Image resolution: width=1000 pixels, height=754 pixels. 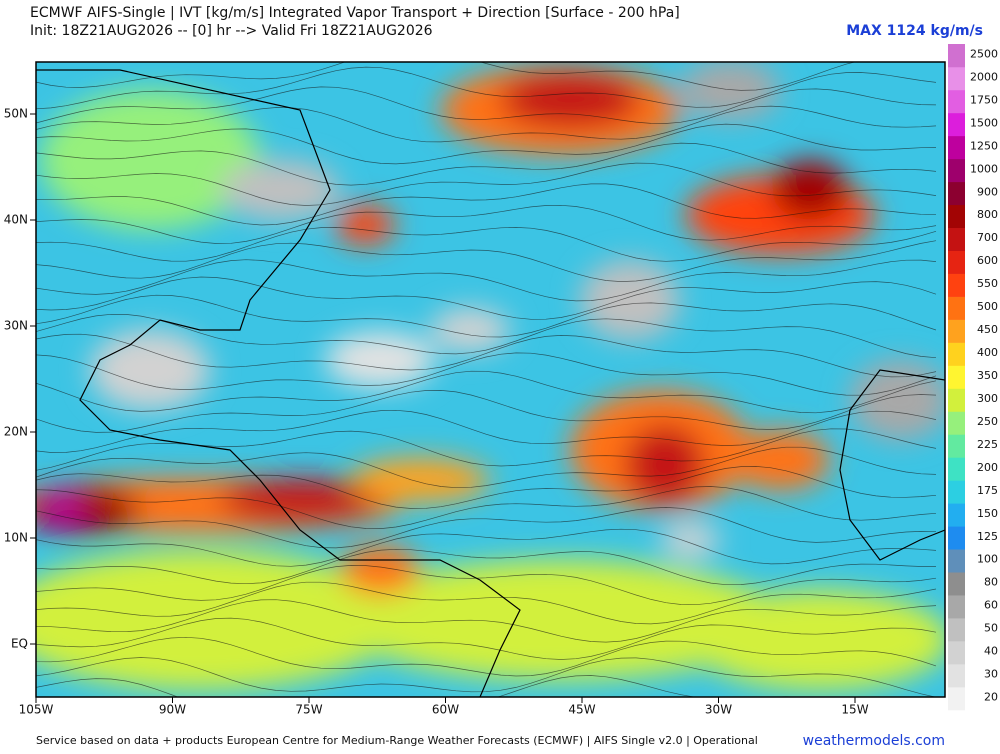 What do you see at coordinates (987, 214) in the screenshot?
I see `colorbar-label: 800` at bounding box center [987, 214].